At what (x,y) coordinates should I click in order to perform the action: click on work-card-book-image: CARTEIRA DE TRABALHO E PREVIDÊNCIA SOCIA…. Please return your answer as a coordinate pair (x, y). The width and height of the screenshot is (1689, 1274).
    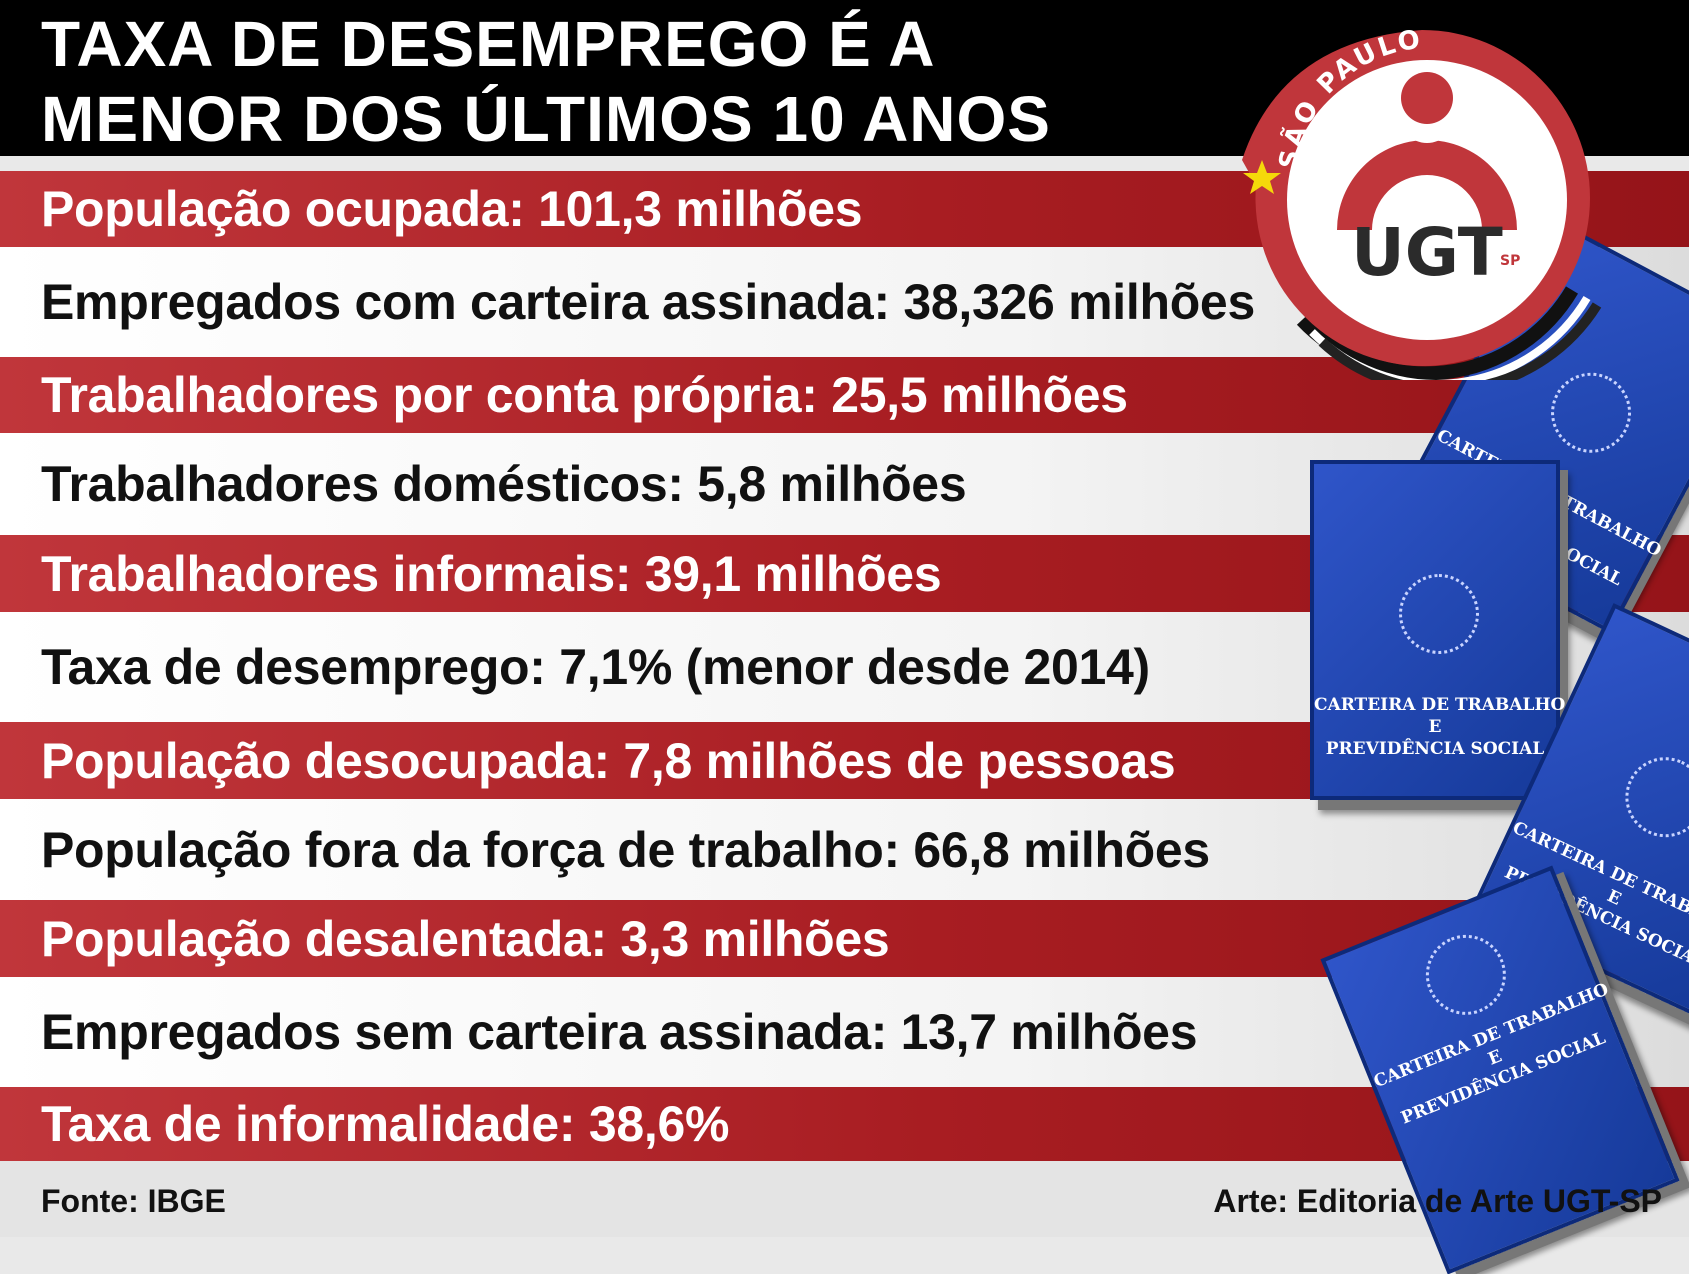
    Looking at the image, I should click on (1438, 630).